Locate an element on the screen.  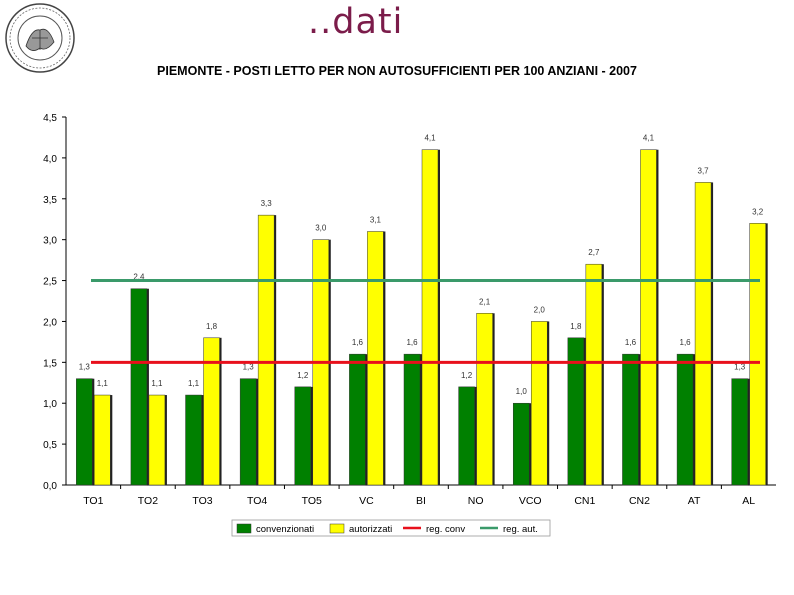
bar-convenzionati-TO5 is located at coordinates (303, 436).